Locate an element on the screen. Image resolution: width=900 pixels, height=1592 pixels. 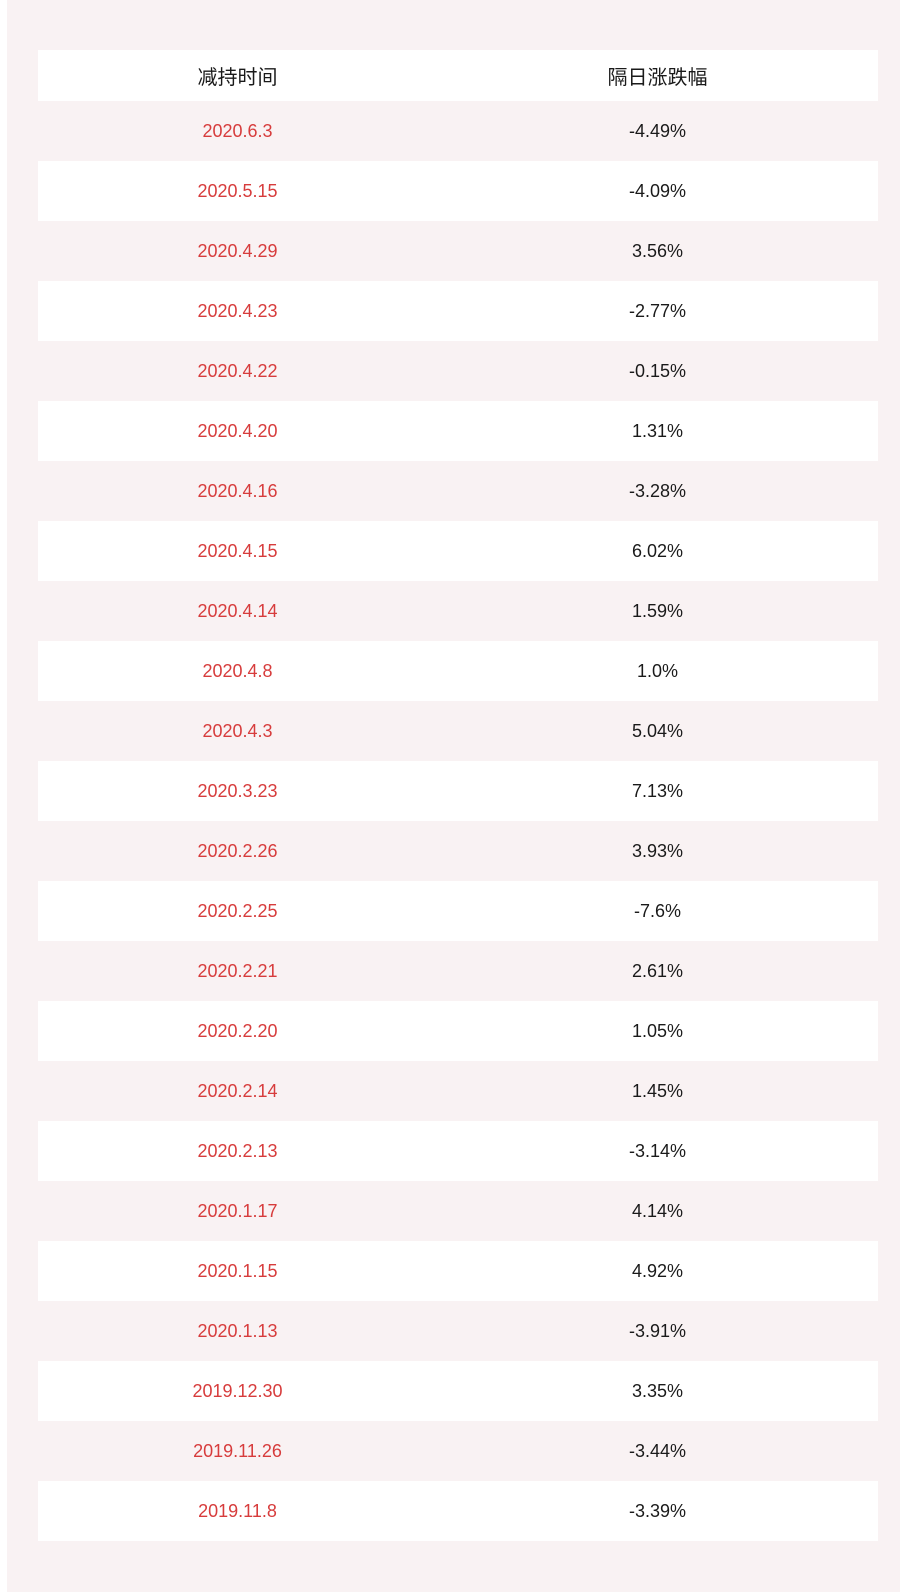
reduction-date-cell: 2019.11.26 is located at coordinates (237, 1450).